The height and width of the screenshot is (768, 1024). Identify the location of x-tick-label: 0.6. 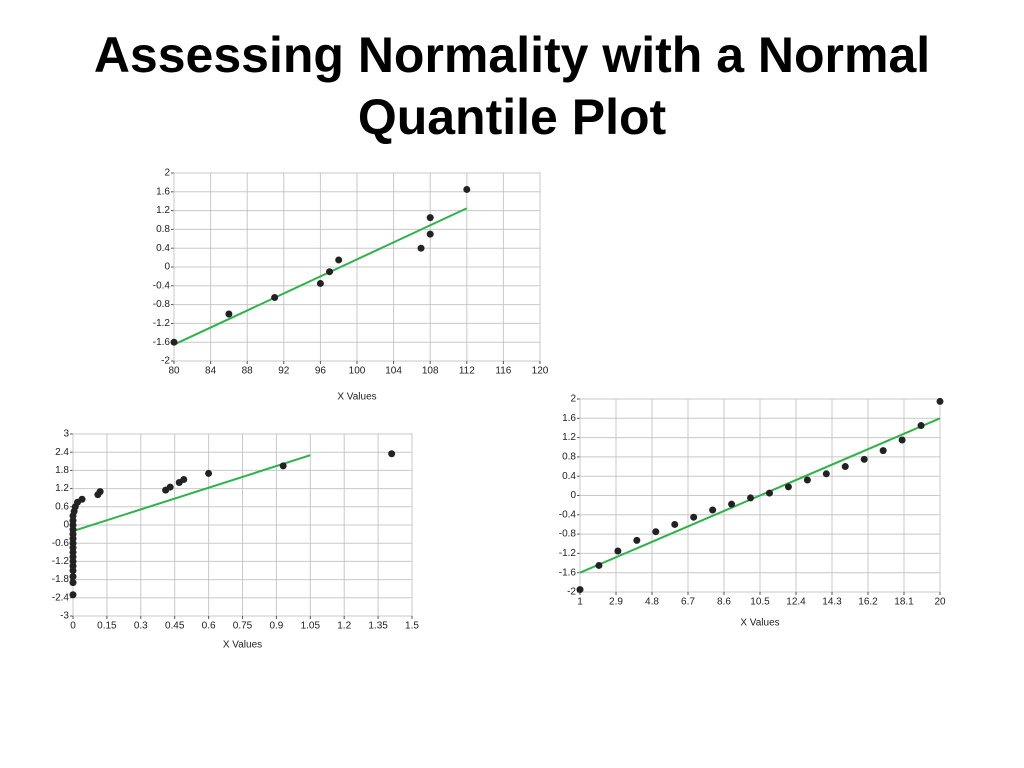
(209, 626).